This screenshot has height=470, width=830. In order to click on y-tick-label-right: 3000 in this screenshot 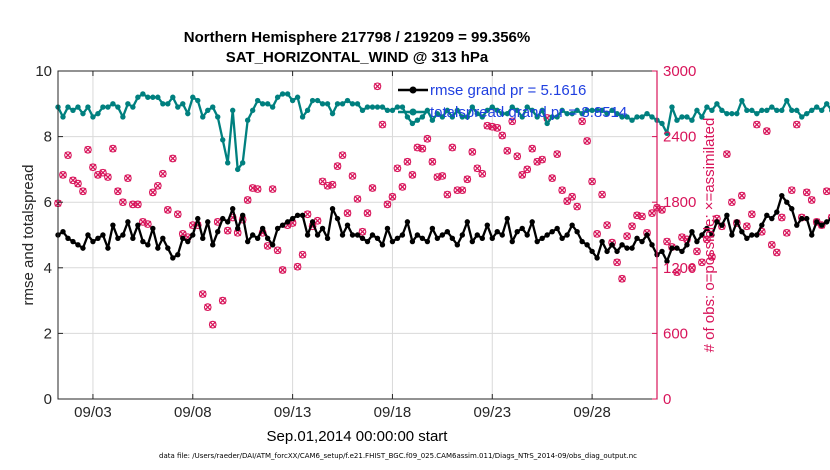, I will do `click(679, 71)`.